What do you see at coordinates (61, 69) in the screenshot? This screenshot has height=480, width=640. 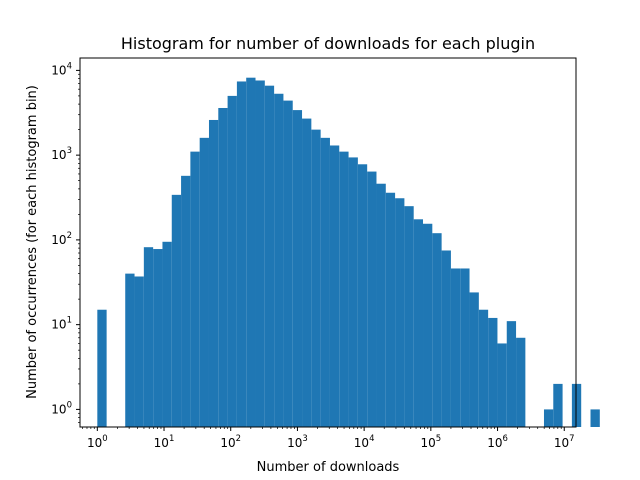 I see `y-tick-label: 10⁴` at bounding box center [61, 69].